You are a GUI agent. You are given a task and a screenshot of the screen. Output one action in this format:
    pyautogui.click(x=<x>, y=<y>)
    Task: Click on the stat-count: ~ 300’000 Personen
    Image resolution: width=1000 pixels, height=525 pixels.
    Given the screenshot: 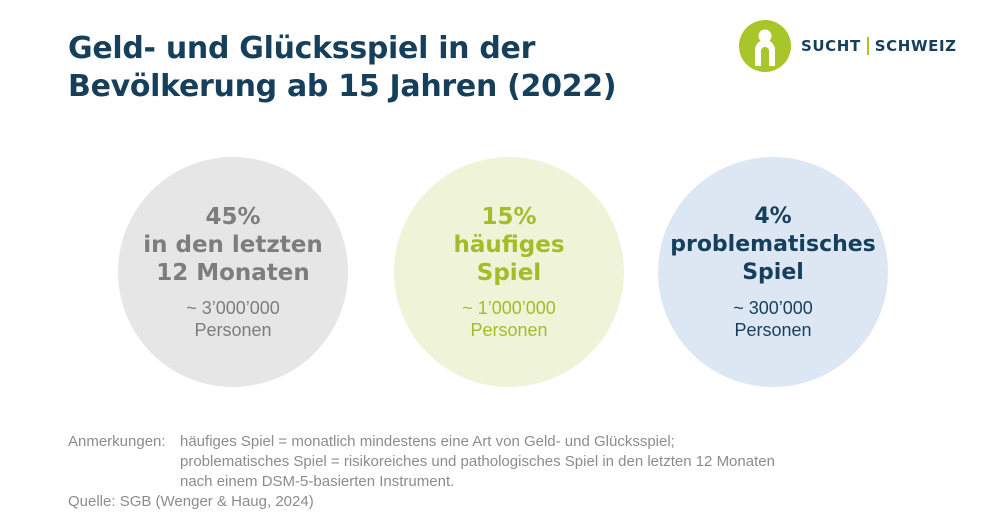 What is the action you would take?
    pyautogui.click(x=773, y=319)
    